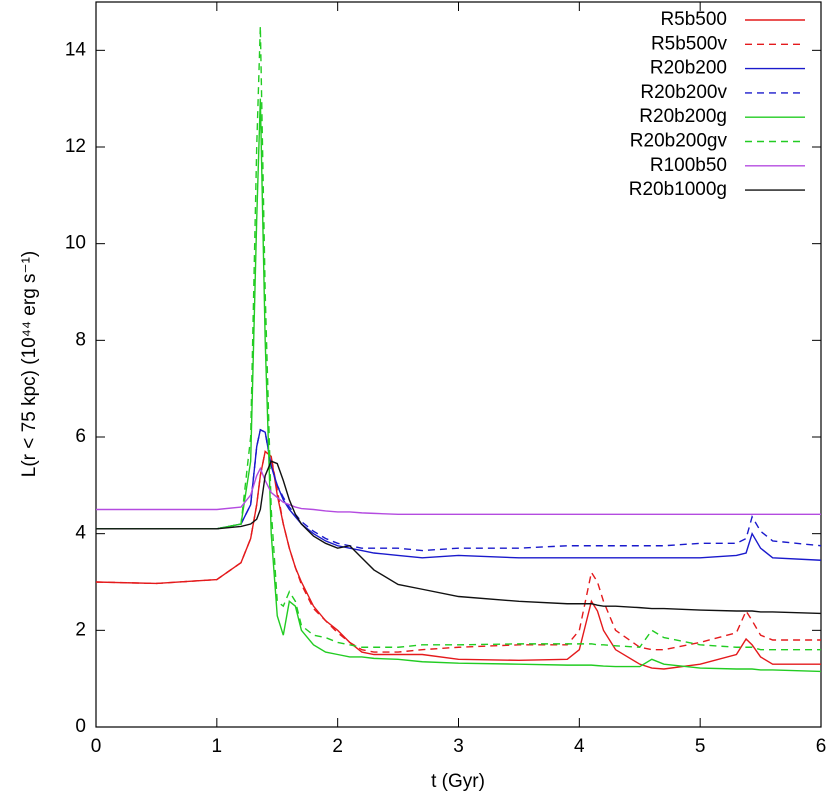 The height and width of the screenshot is (798, 830). I want to click on x-tick-label: 1, so click(217, 746).